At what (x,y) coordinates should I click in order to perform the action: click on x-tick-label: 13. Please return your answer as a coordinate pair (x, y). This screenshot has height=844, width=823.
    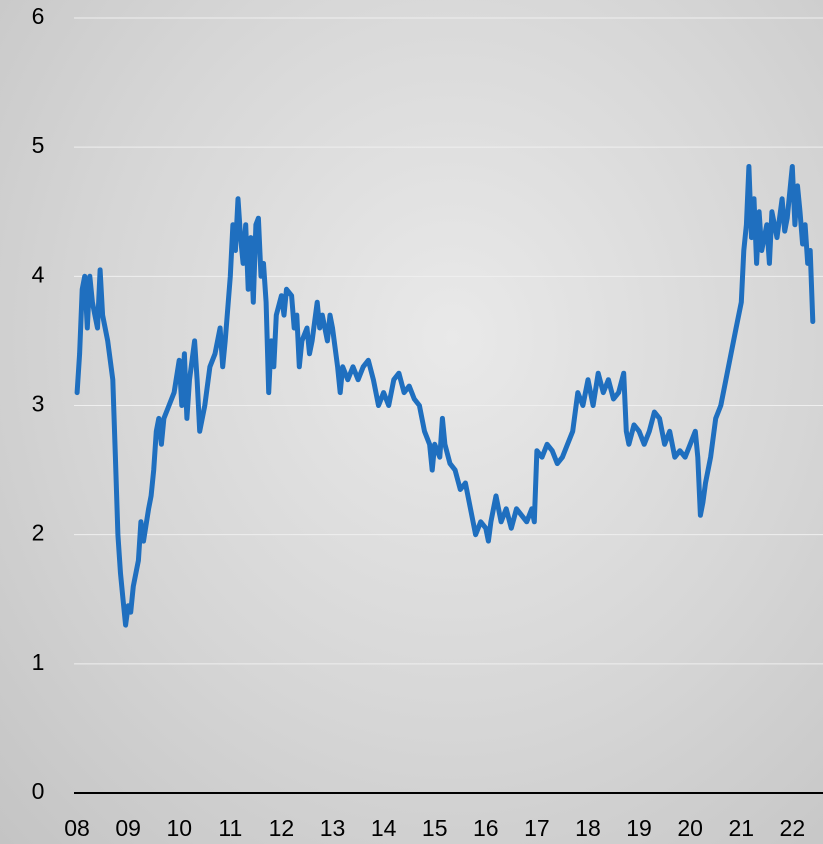
    Looking at the image, I should click on (333, 828).